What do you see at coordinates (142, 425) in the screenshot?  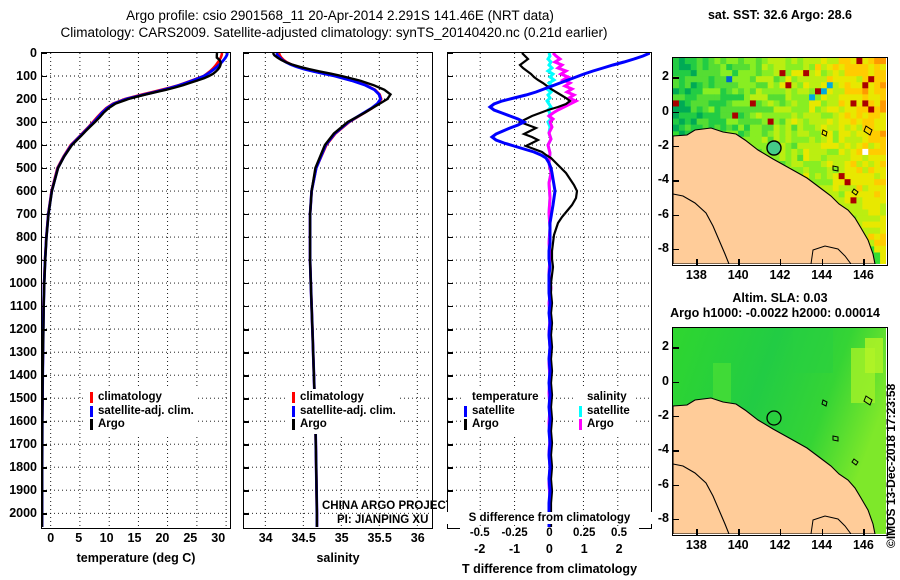 I see `legend-item-argo: Argo` at bounding box center [142, 425].